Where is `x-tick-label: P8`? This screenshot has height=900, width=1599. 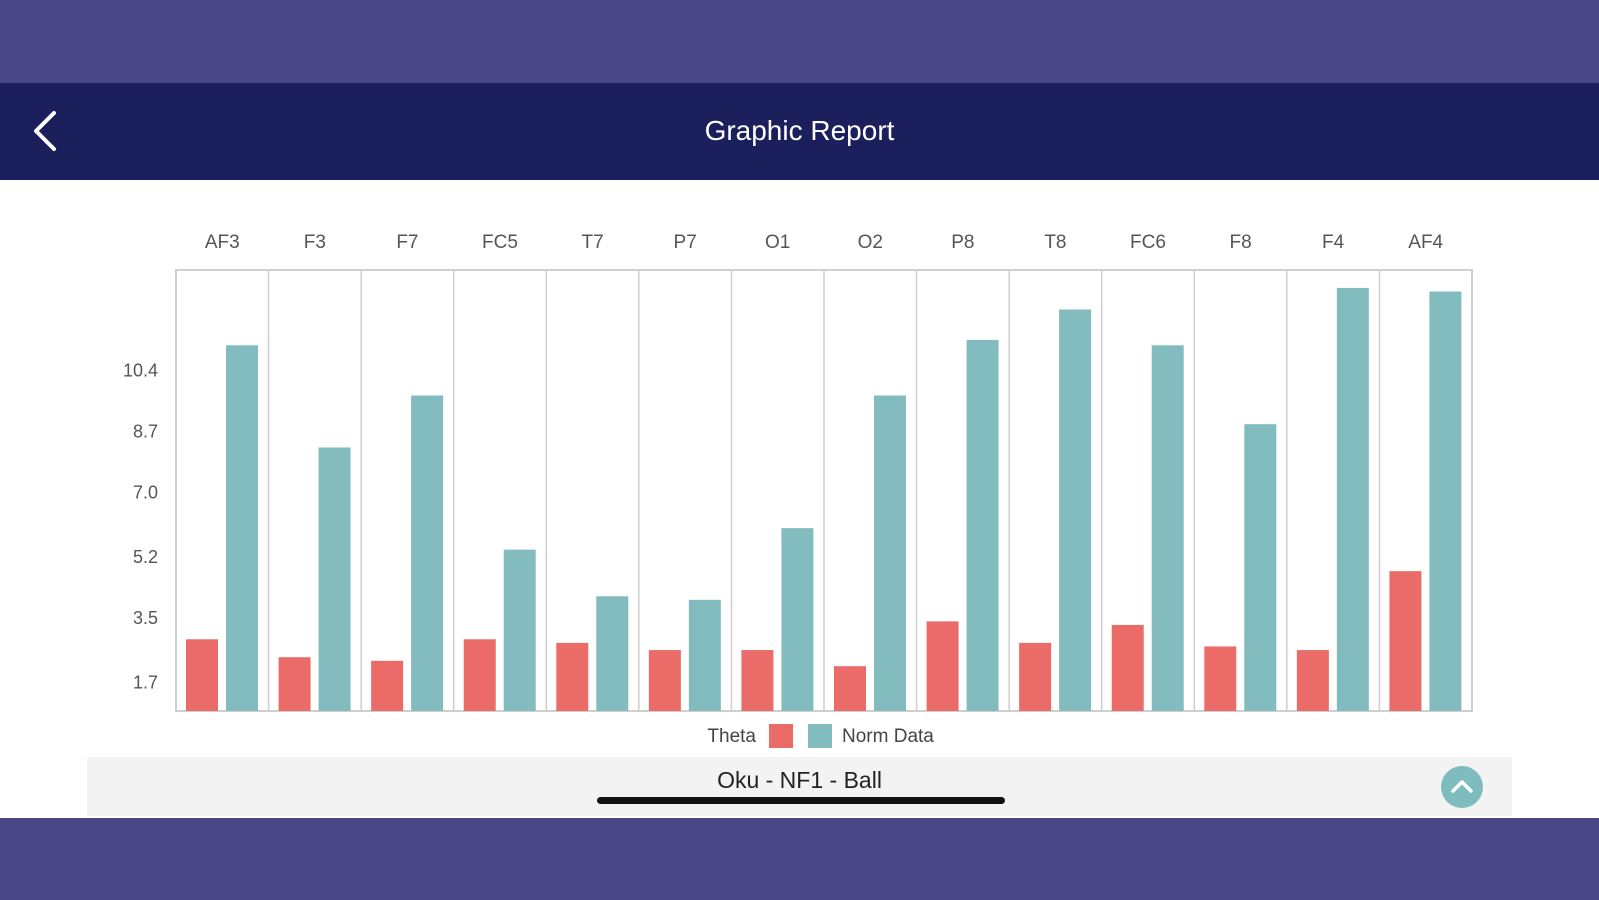
x-tick-label: P8 is located at coordinates (962, 242).